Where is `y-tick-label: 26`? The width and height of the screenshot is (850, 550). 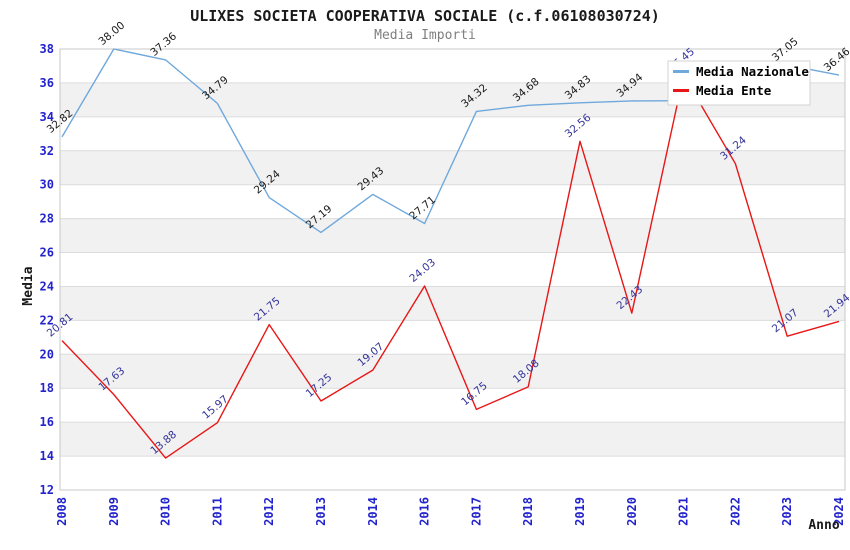
y-tick-label: 26 is located at coordinates (47, 253).